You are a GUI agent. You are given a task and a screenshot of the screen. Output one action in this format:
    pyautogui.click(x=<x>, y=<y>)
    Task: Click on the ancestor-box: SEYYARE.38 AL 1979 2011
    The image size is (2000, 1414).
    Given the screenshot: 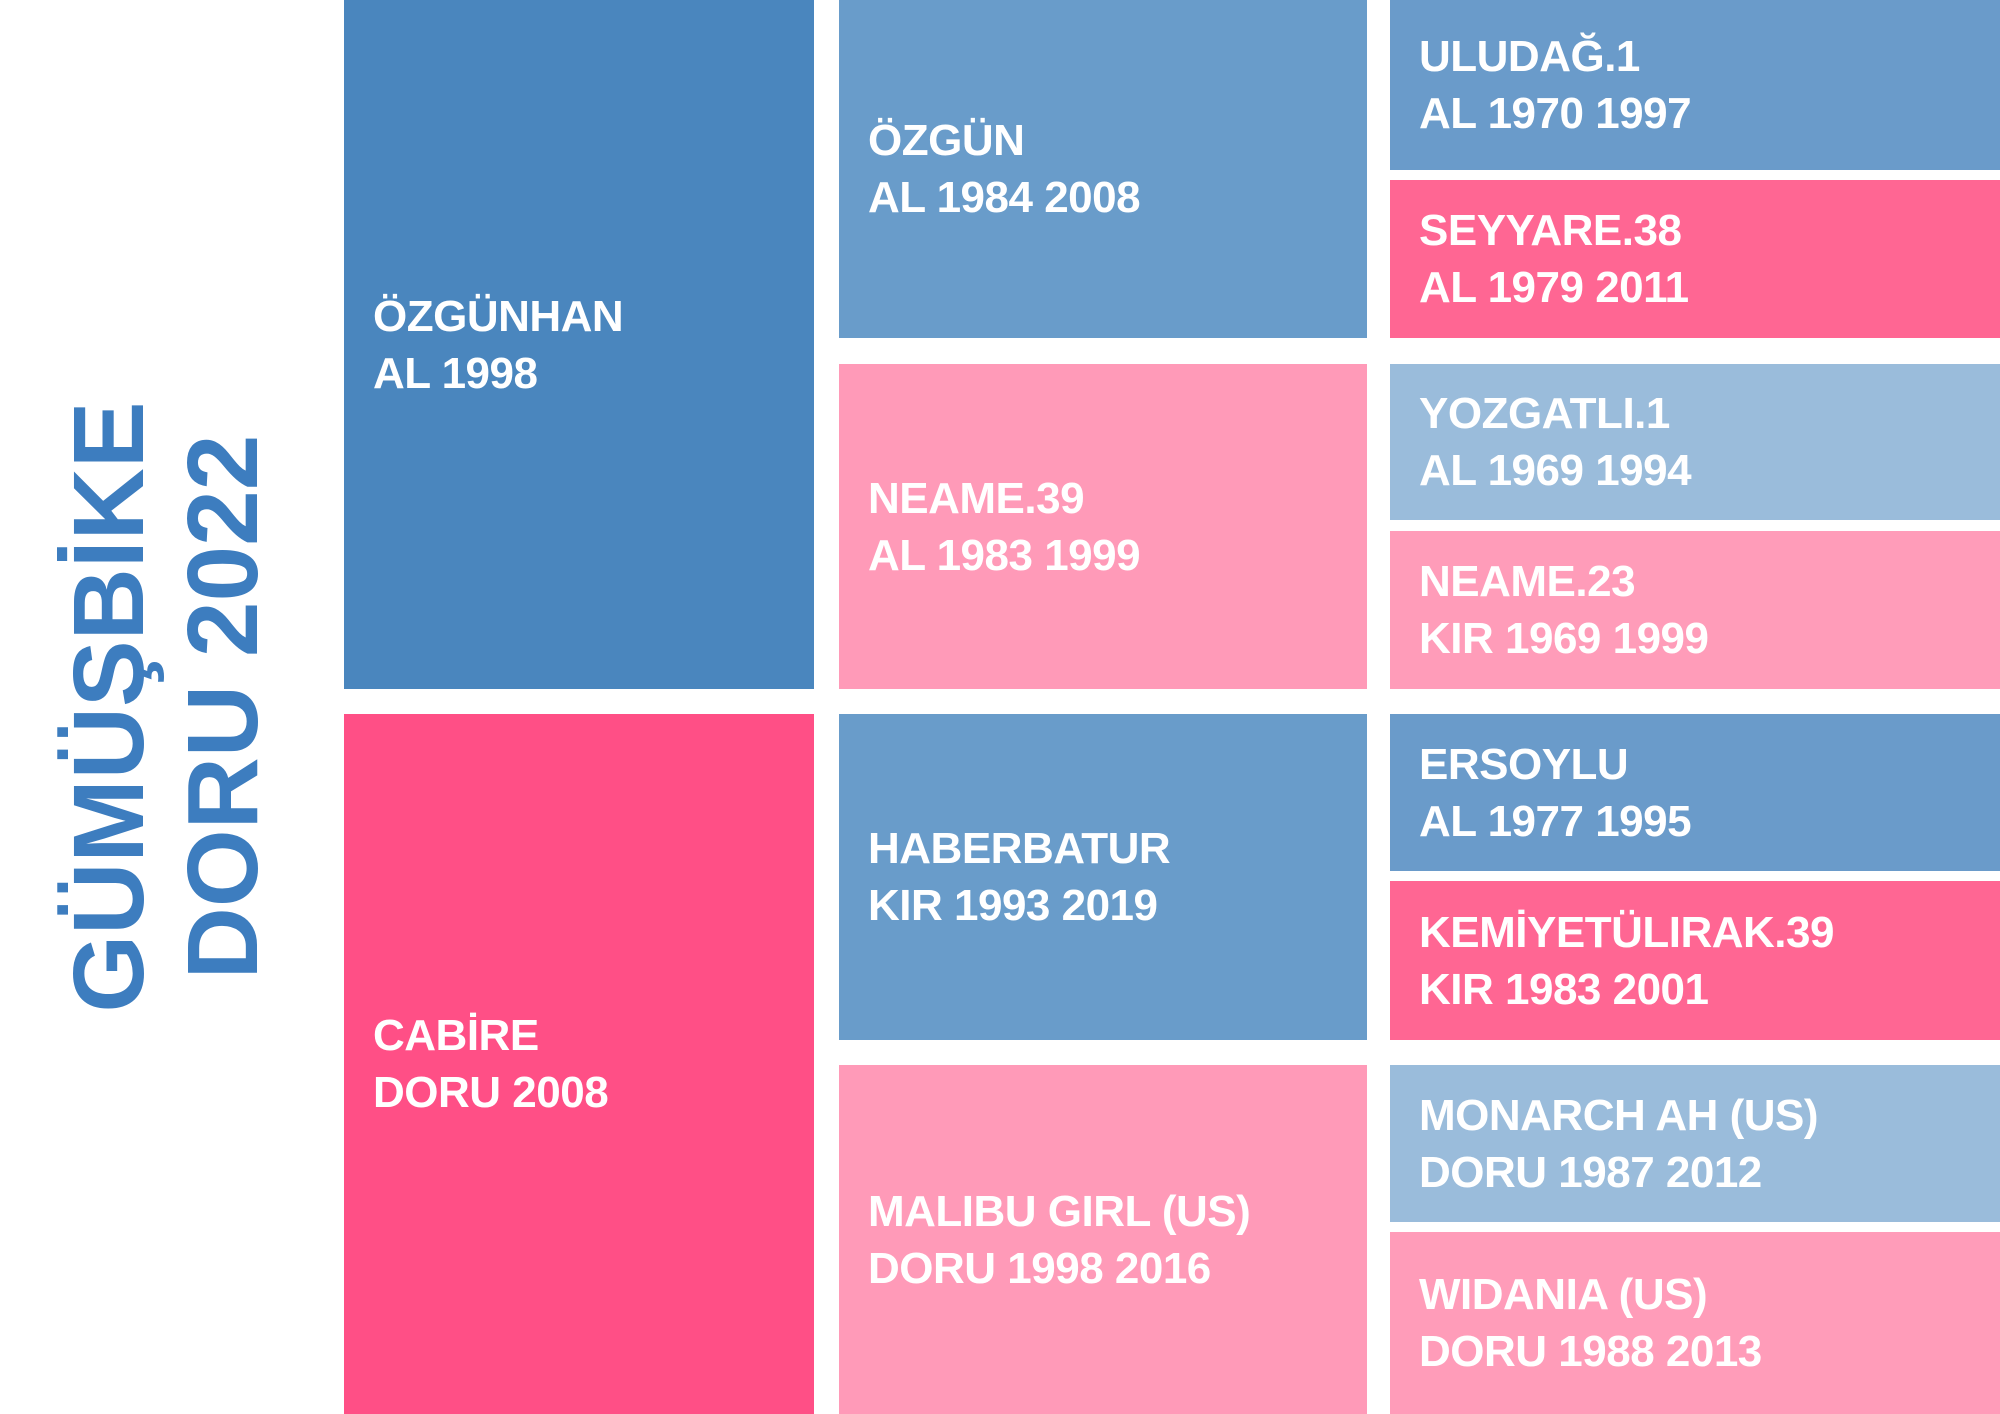 What is the action you would take?
    pyautogui.click(x=1695, y=259)
    